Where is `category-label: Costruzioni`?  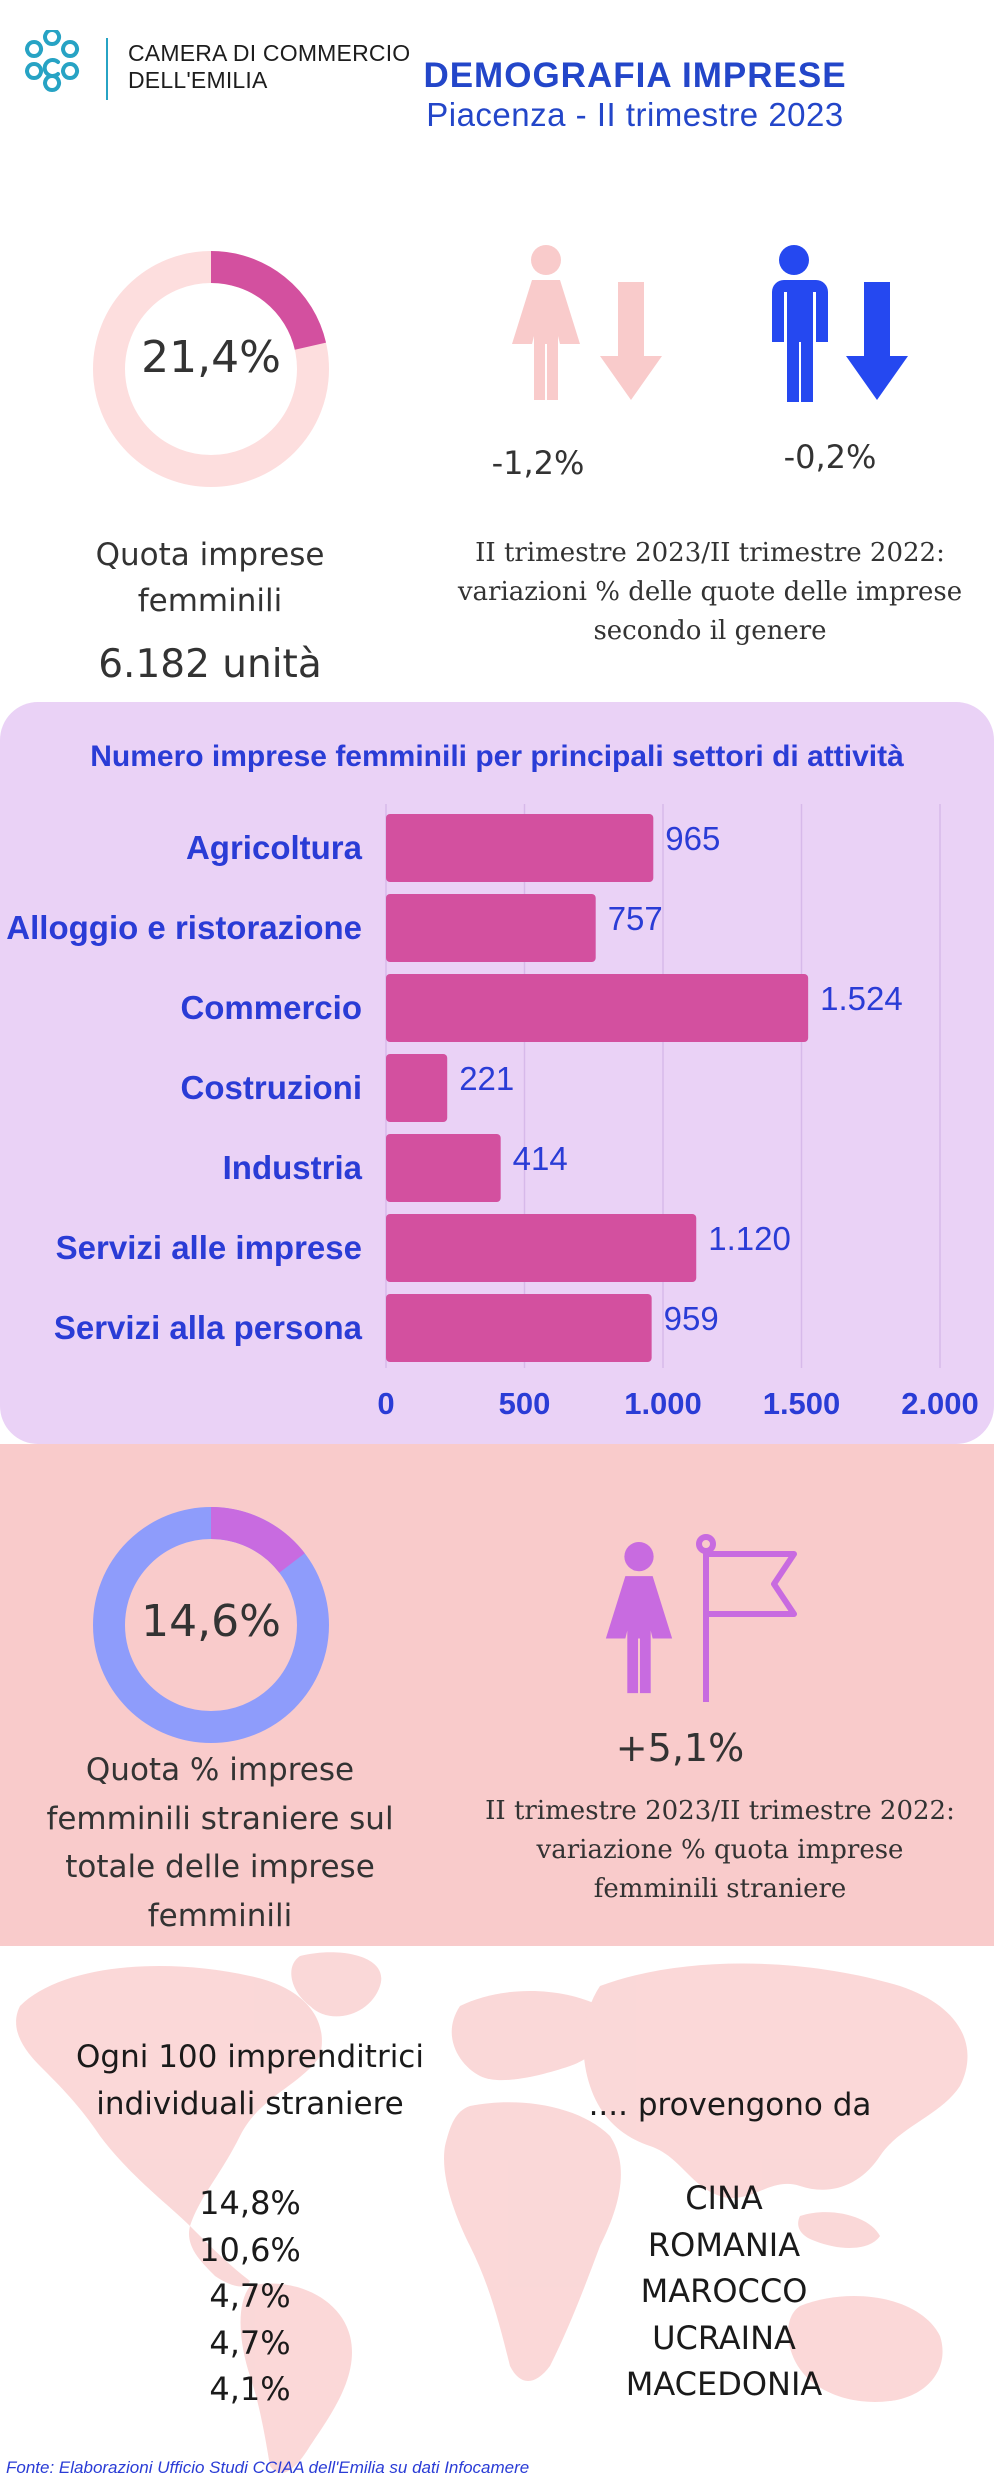 category-label: Costruzioni is located at coordinates (271, 1087).